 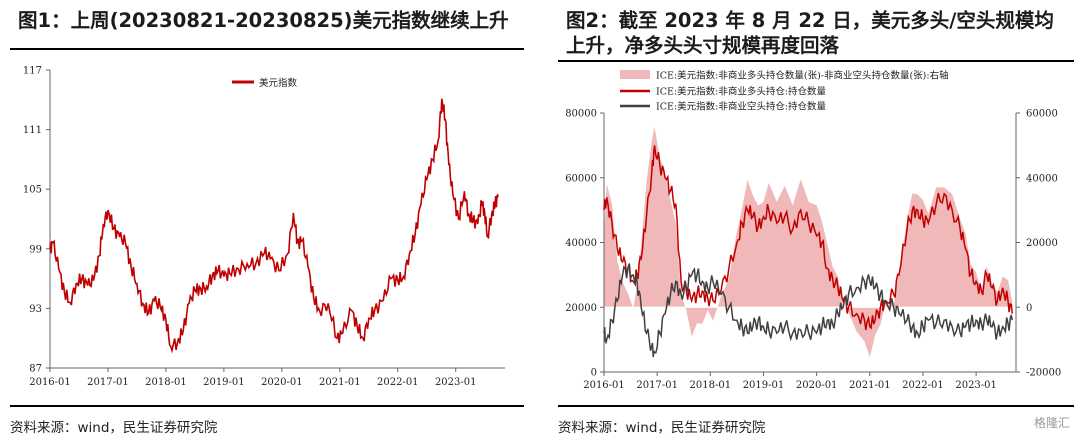 What do you see at coordinates (263, 20) in the screenshot?
I see `chart-title-left: 图1：上周(20230821-20230825)美元指数继续上升` at bounding box center [263, 20].